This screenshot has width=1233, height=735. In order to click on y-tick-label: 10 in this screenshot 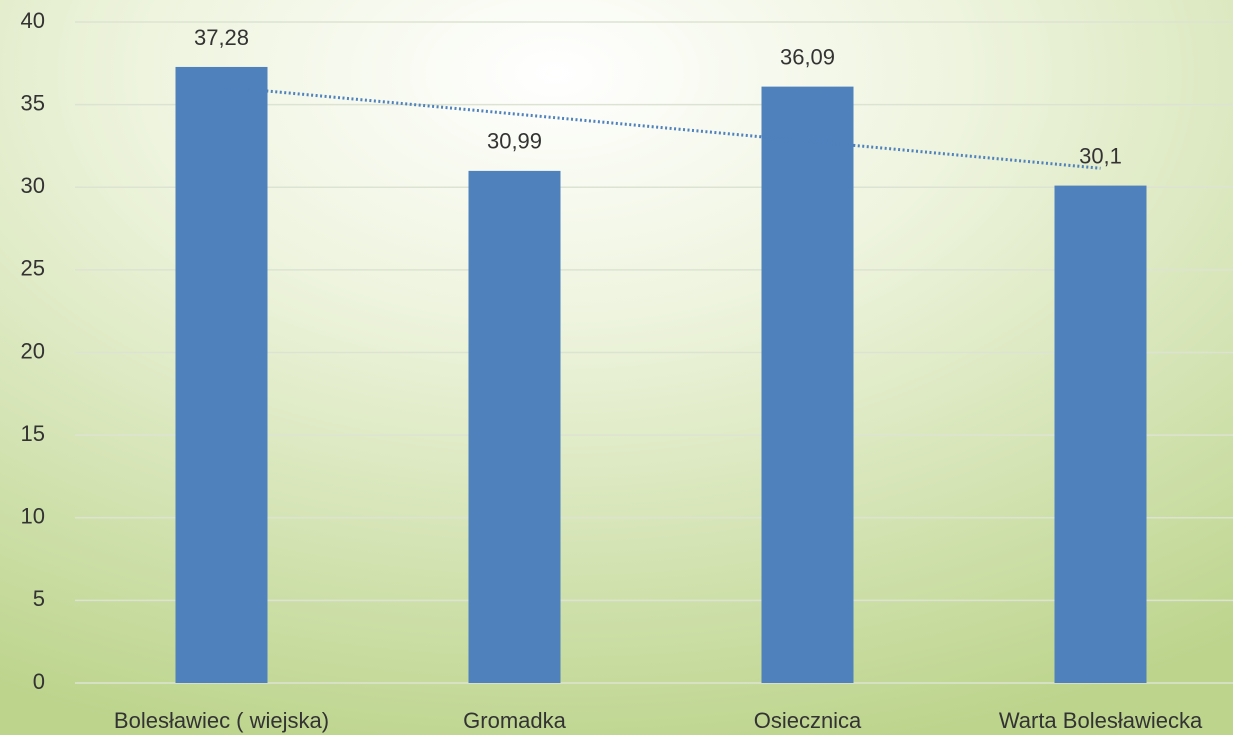, I will do `click(33, 516)`.